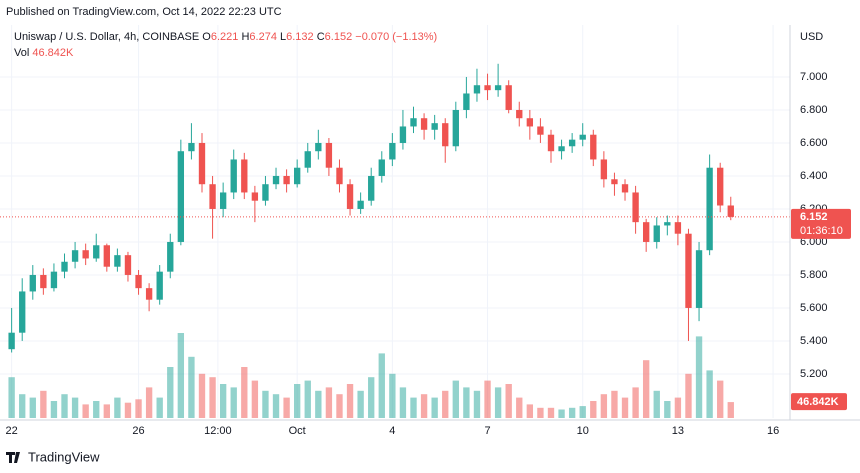 This screenshot has width=860, height=473. What do you see at coordinates (106, 37) in the screenshot?
I see `symbol: Uniswap / U.S. Dollar, 4h, COINBASE` at bounding box center [106, 37].